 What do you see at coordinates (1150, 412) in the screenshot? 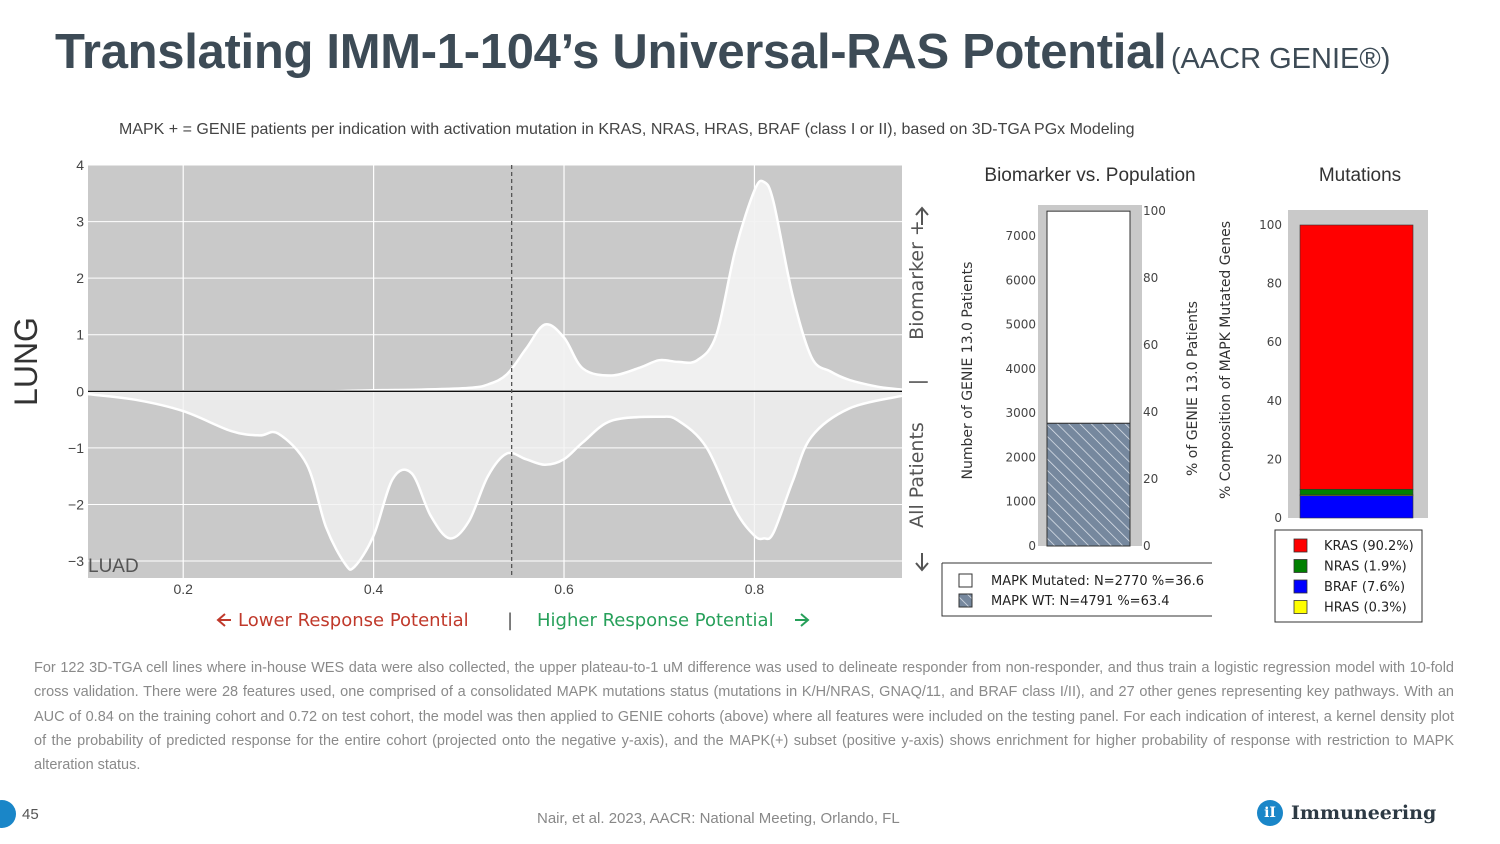
I see `right-tick-label: 40` at bounding box center [1150, 412].